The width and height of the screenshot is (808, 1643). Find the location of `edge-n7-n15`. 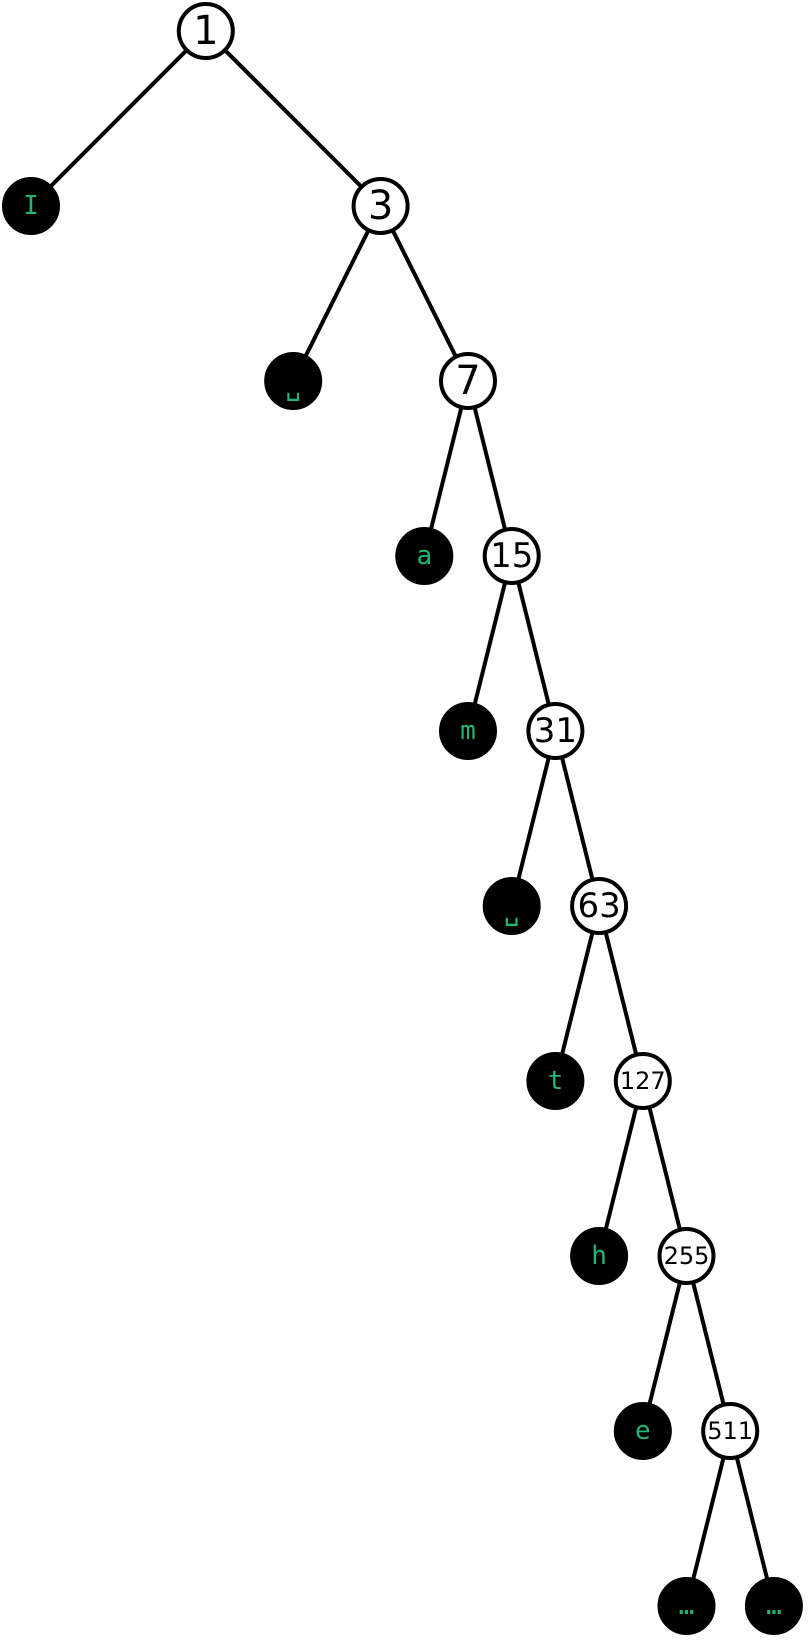

edge-n7-n15 is located at coordinates (489, 468).